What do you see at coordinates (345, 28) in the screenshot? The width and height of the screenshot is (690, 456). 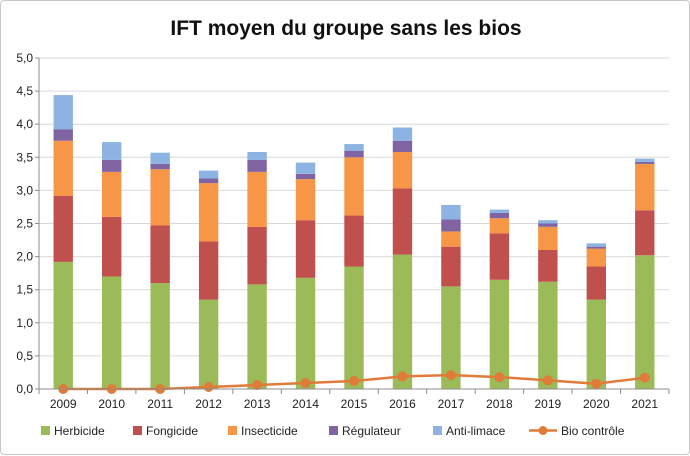 I see `chart-title: IFT moyen du groupe sans les bios` at bounding box center [345, 28].